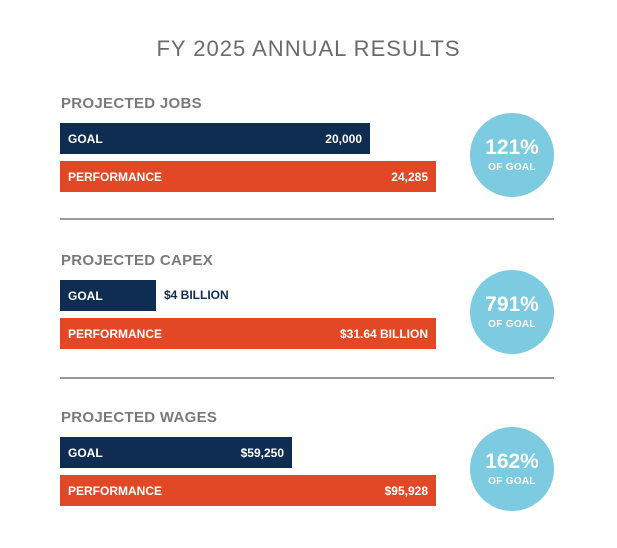 This screenshot has width=617, height=548. What do you see at coordinates (262, 452) in the screenshot?
I see `goal-value: $59,250` at bounding box center [262, 452].